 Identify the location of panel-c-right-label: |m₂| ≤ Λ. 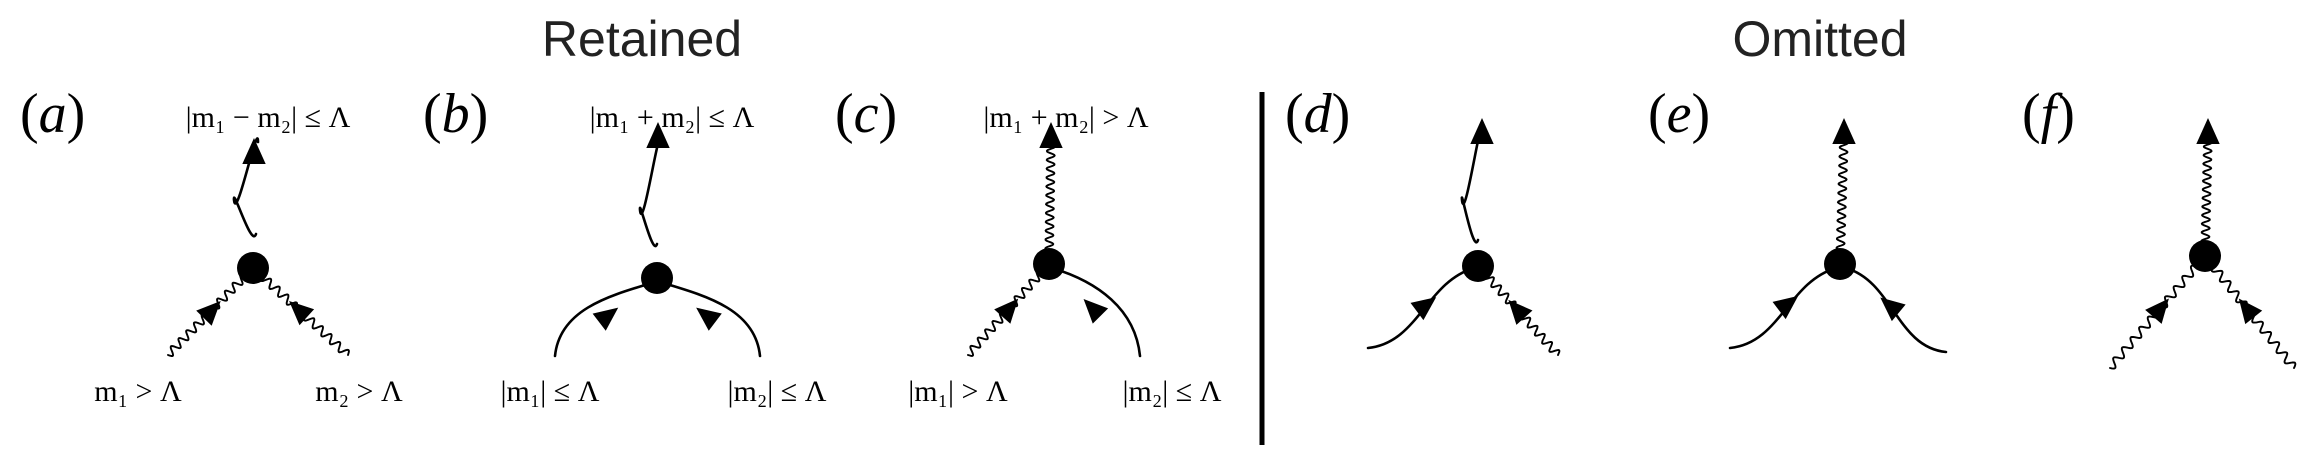
(1171, 391).